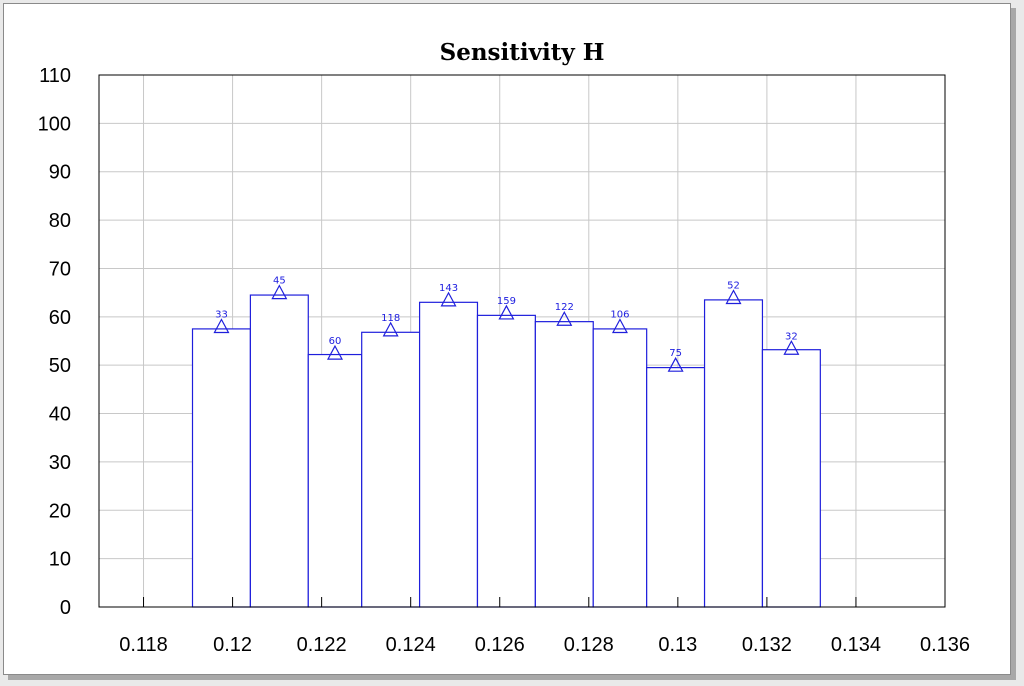 Image resolution: width=1024 pixels, height=686 pixels. What do you see at coordinates (448, 288) in the screenshot?
I see `count-label: 143` at bounding box center [448, 288].